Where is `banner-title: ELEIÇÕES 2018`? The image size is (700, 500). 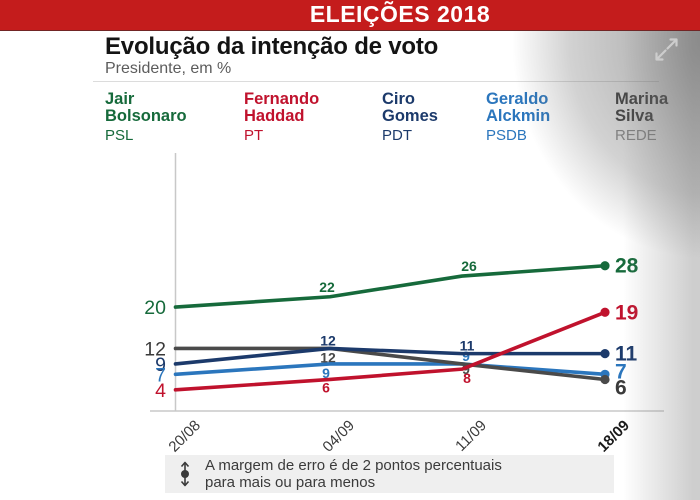
banner-title: ELEIÇÕES 2018 is located at coordinates (400, 14).